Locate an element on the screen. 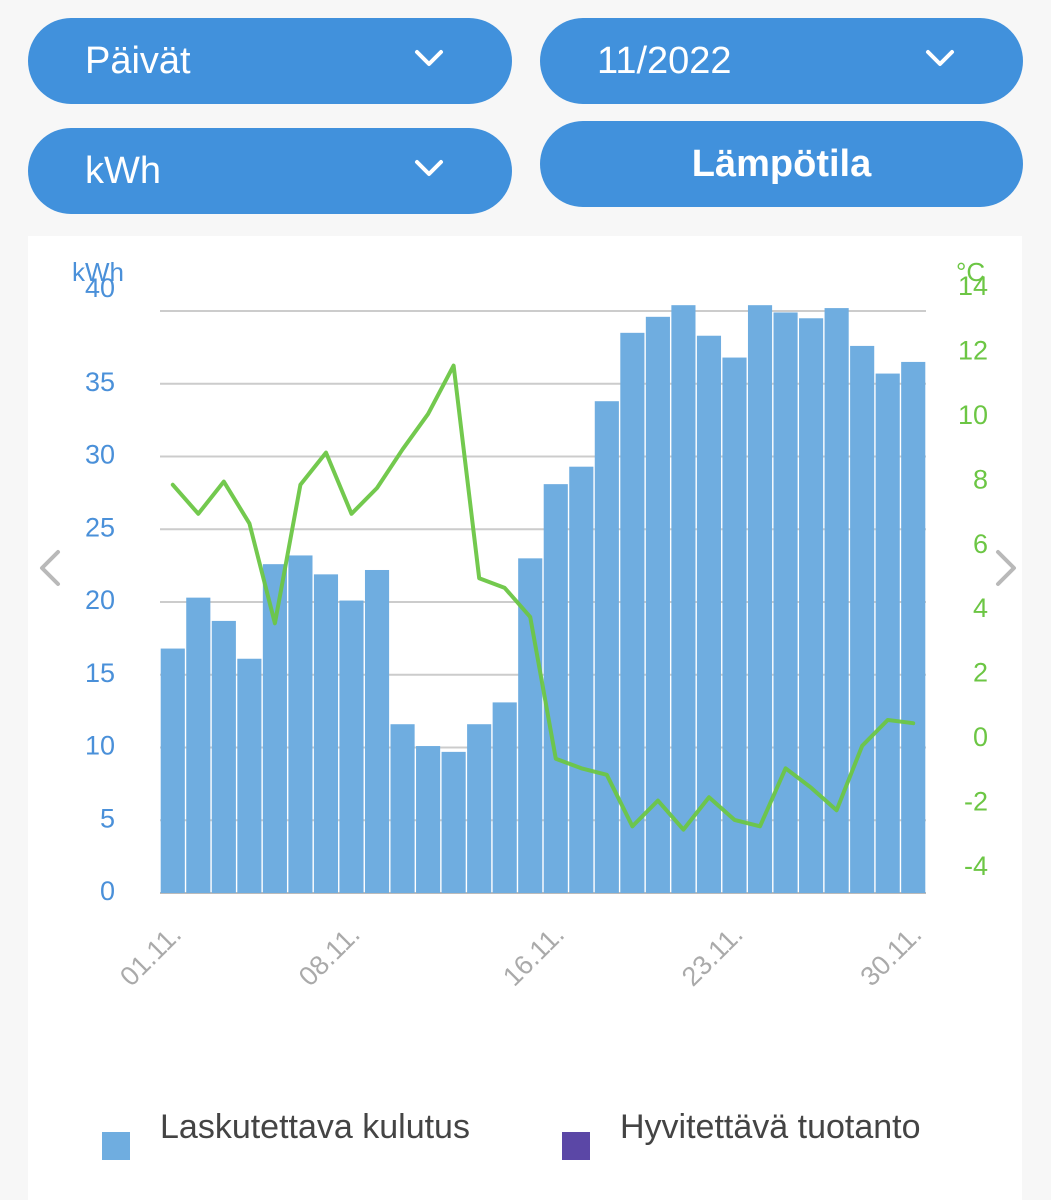 The image size is (1051, 1200). left-axis-unit: kWh is located at coordinates (98, 272).